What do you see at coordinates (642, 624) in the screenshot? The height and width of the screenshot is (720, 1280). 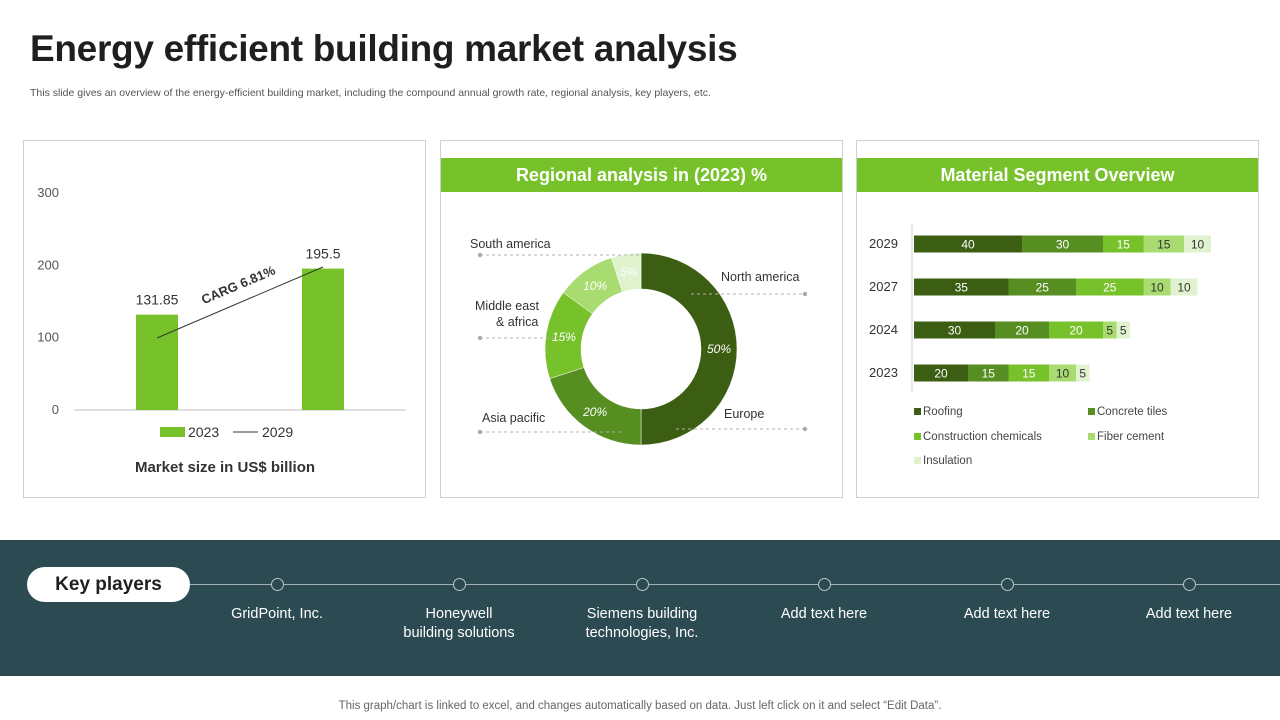 I see `key-player-label: Siemens building technologies, Inc.` at bounding box center [642, 624].